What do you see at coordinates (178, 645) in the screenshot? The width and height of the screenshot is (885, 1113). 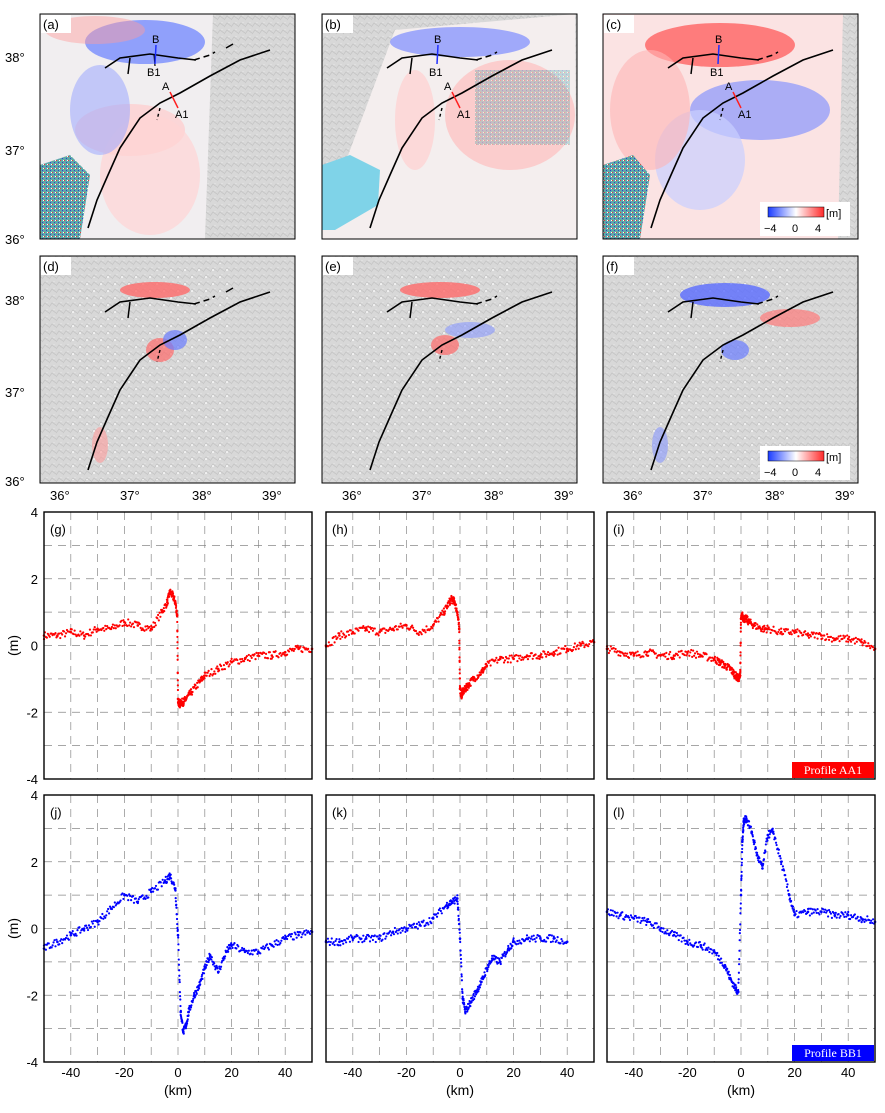 I see `plot-frame` at bounding box center [178, 645].